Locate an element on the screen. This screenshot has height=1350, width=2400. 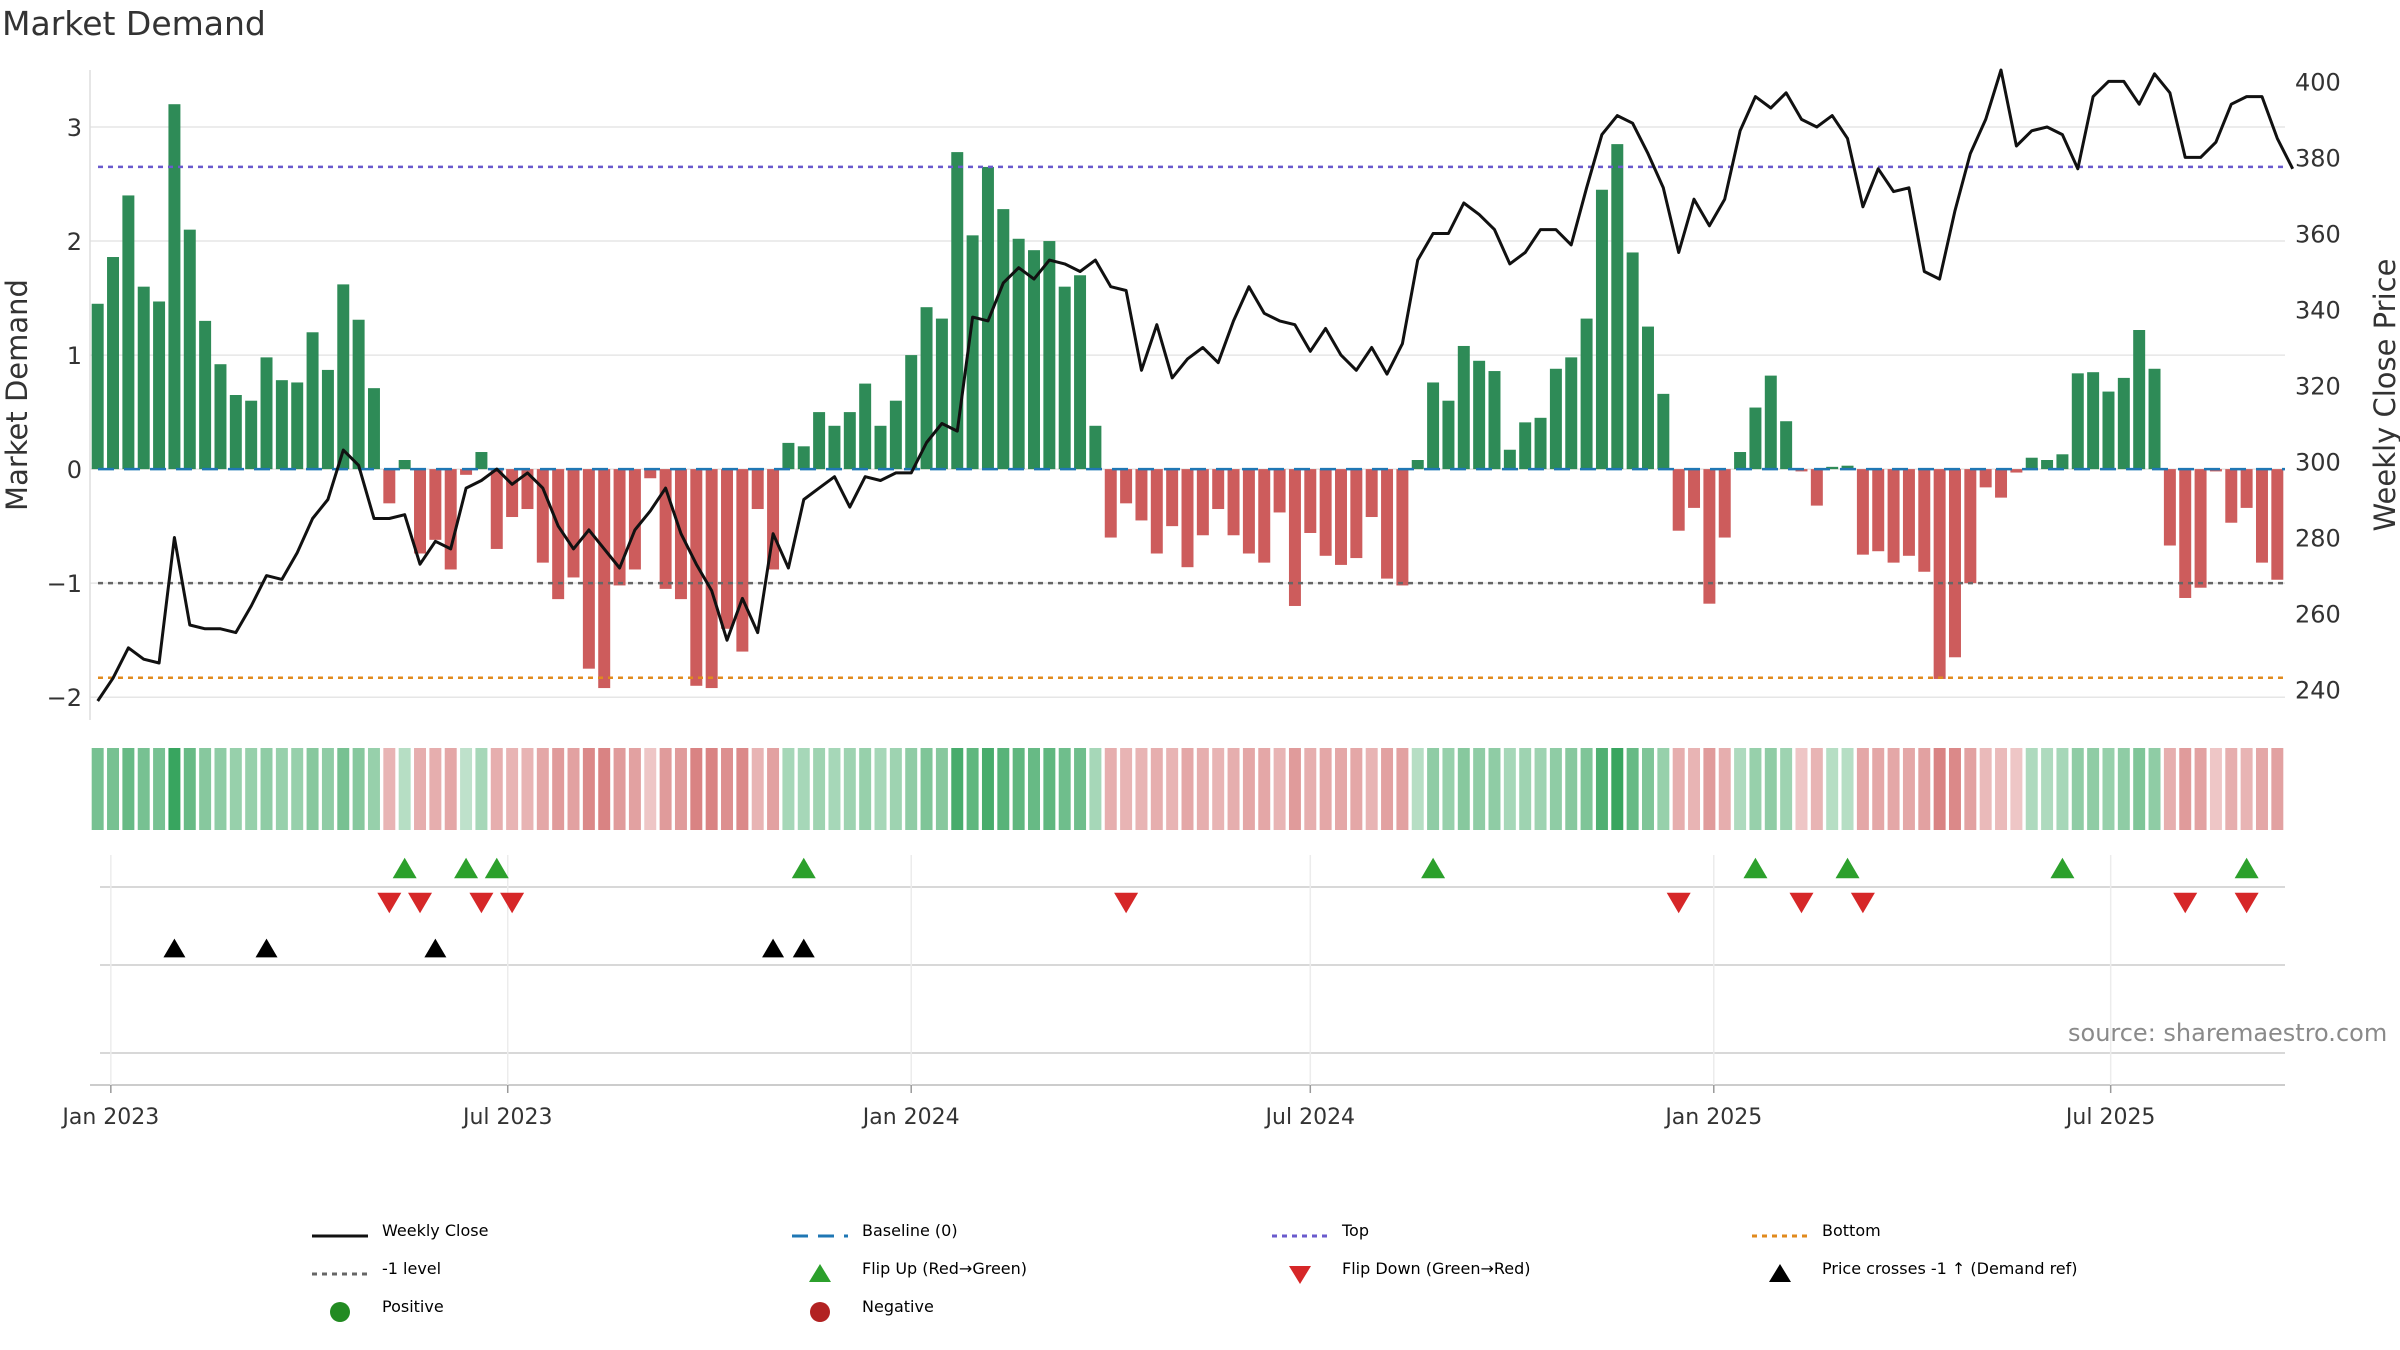
bottom-legend-icon is located at coordinates (1780, 1236).